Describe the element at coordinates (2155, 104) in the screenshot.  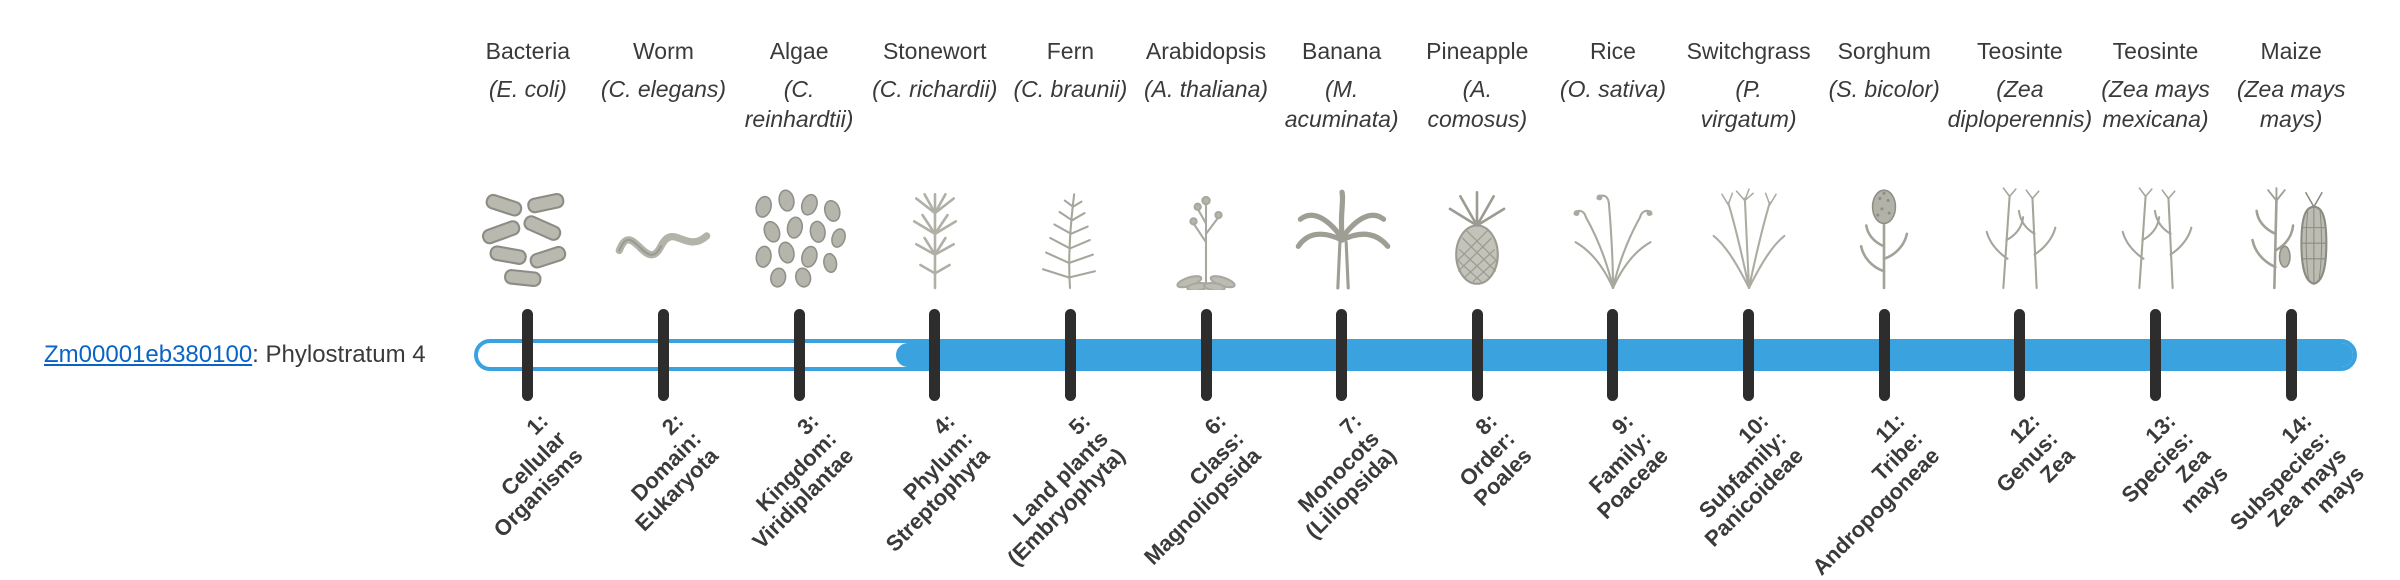
I see `organism-scientific-name: (Zea mays mexicana)` at that location.